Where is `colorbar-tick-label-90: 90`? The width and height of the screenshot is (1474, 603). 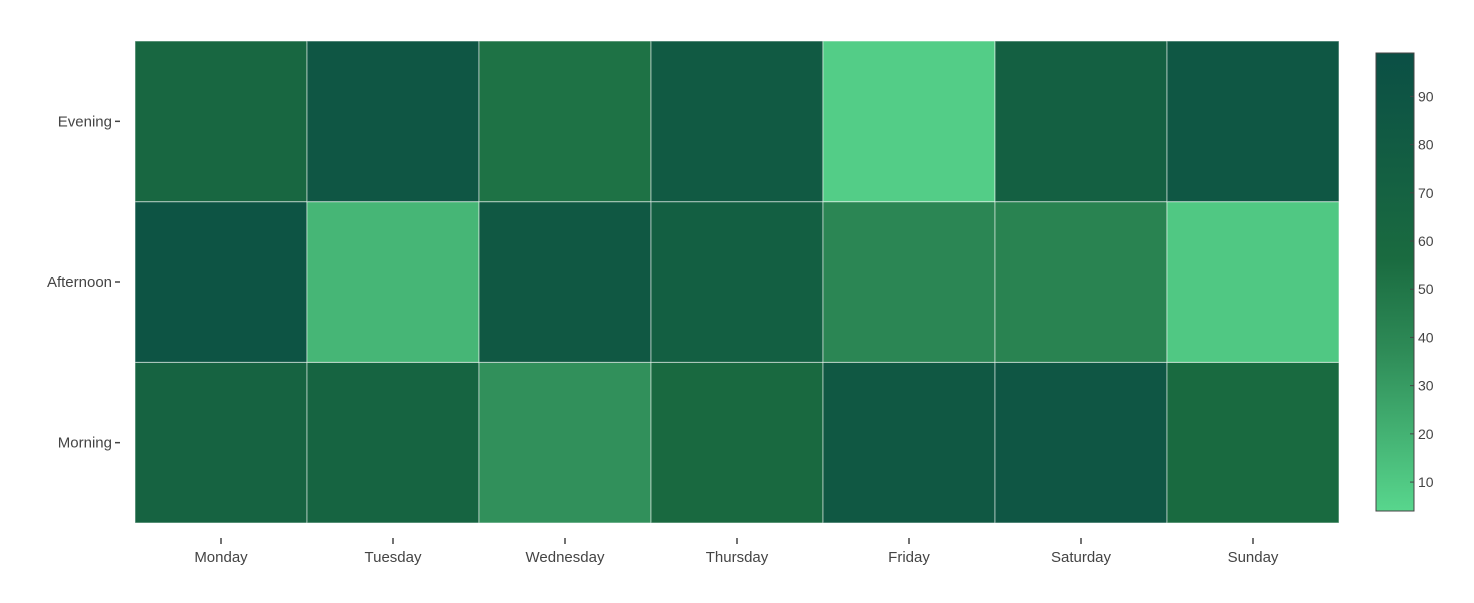
colorbar-tick-label-90: 90 is located at coordinates (1426, 96).